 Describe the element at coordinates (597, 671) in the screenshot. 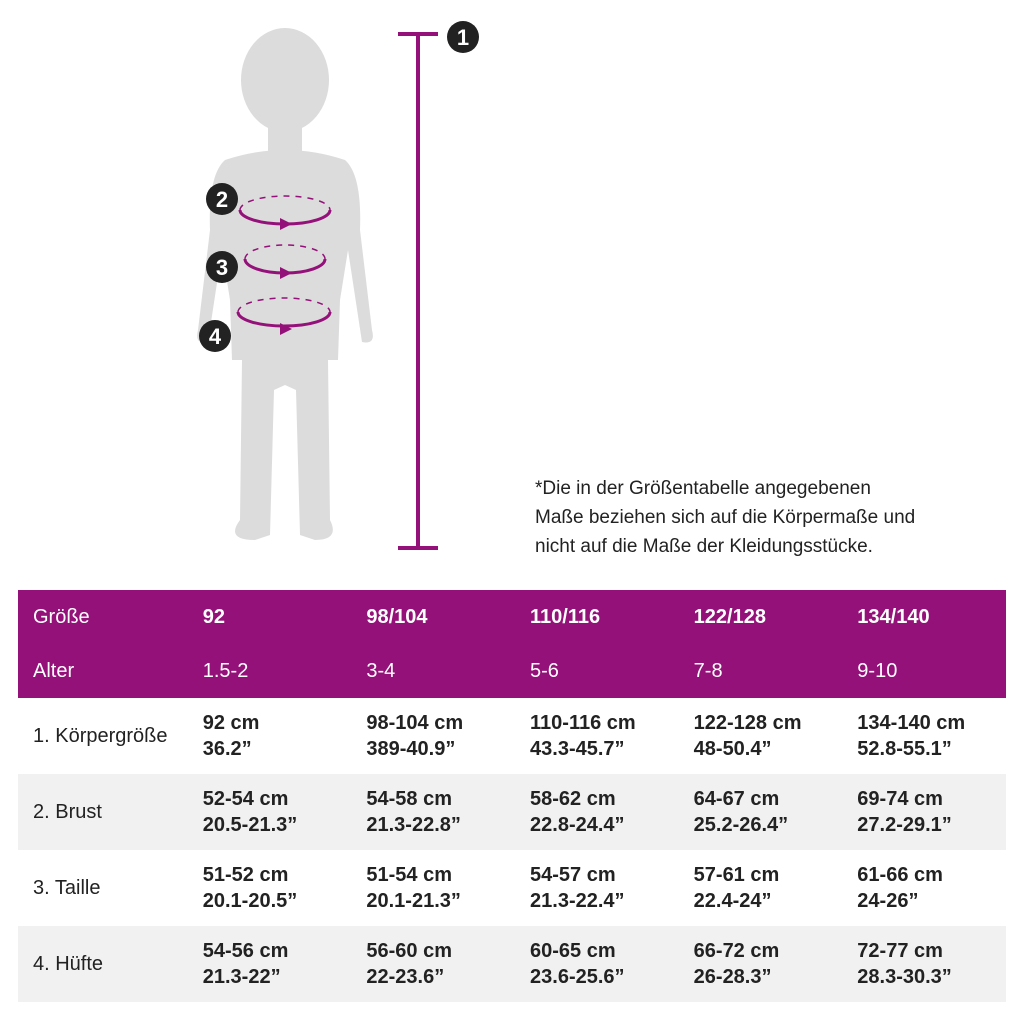

I see `header-cell: 5-6` at that location.